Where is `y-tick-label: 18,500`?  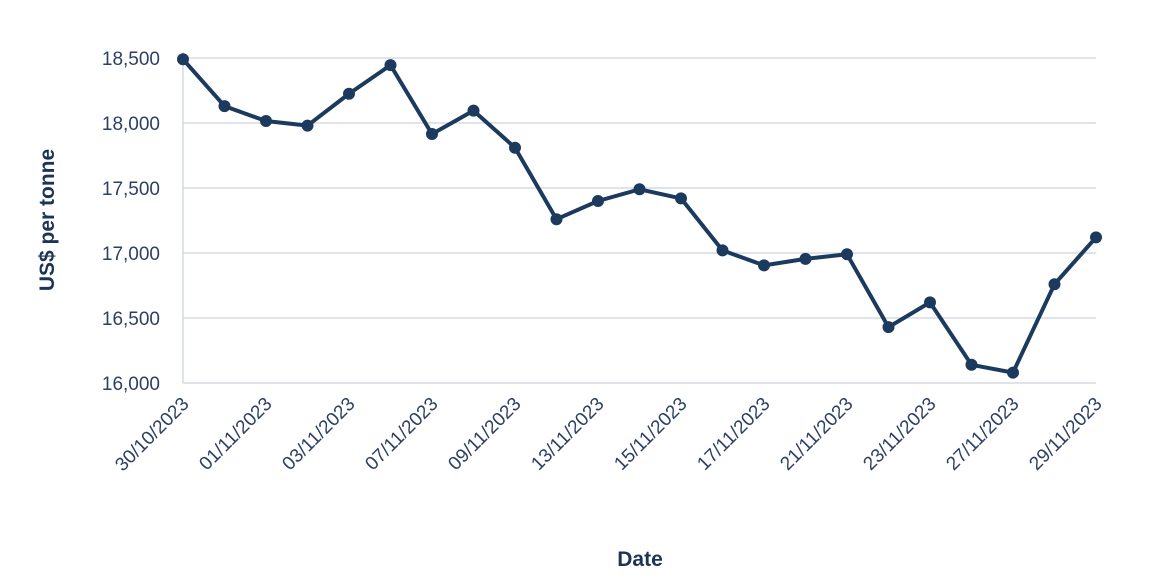
y-tick-label: 18,500 is located at coordinates (131, 59).